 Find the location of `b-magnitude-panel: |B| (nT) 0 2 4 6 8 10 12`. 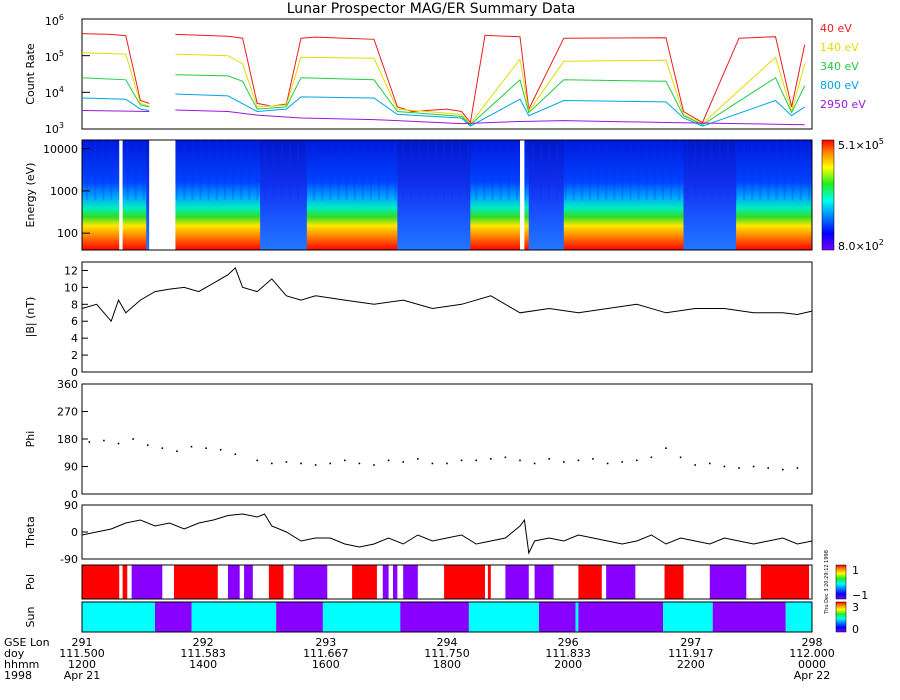

b-magnitude-panel: |B| (nT) 0 2 4 6 8 10 12 is located at coordinates (418, 320).